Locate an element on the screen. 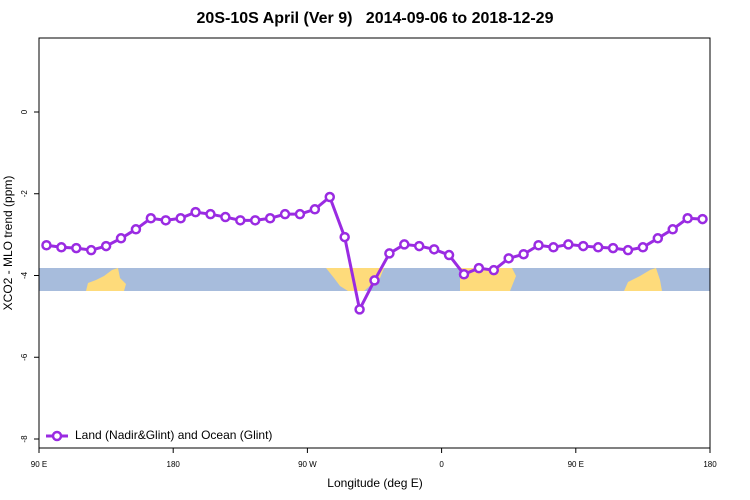 Image resolution: width=750 pixels, height=500 pixels. x-tick-label: 0 is located at coordinates (441, 464).